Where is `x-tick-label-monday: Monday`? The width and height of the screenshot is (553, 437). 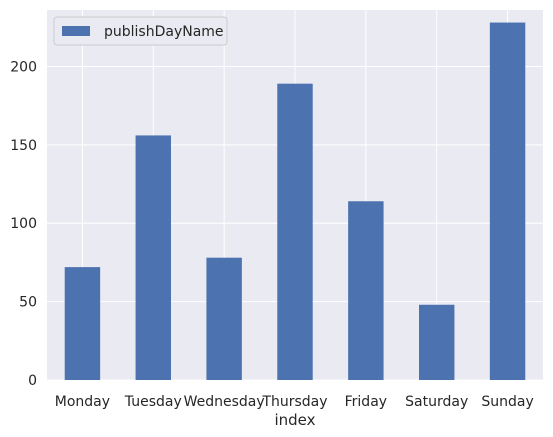
x-tick-label-monday: Monday is located at coordinates (82, 402).